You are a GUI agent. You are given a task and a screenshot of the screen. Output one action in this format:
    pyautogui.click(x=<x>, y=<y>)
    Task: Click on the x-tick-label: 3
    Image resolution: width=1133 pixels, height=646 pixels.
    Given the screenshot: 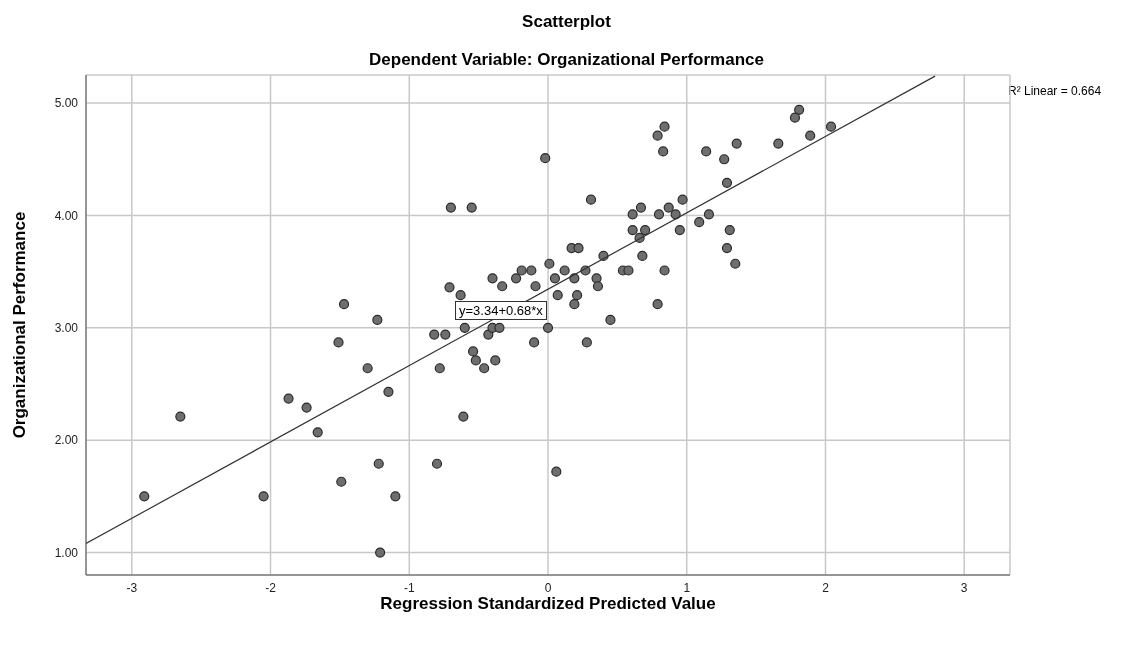 What is the action you would take?
    pyautogui.click(x=964, y=587)
    